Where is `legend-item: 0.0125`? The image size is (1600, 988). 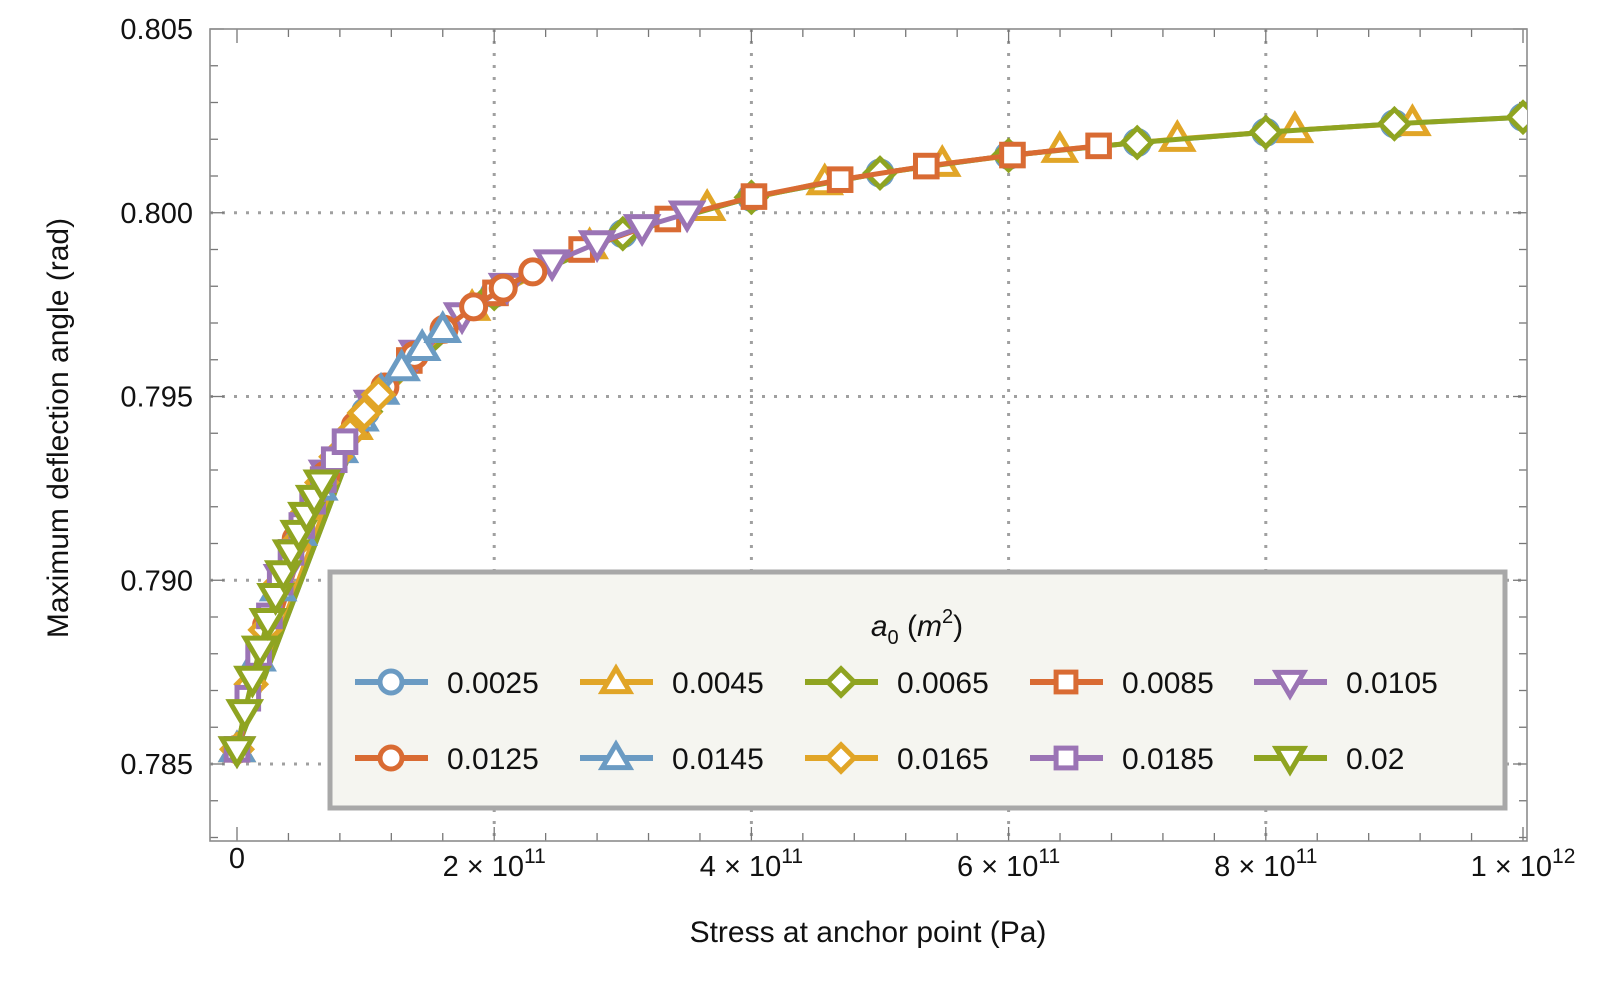
legend-item: 0.0125 is located at coordinates (447, 759).